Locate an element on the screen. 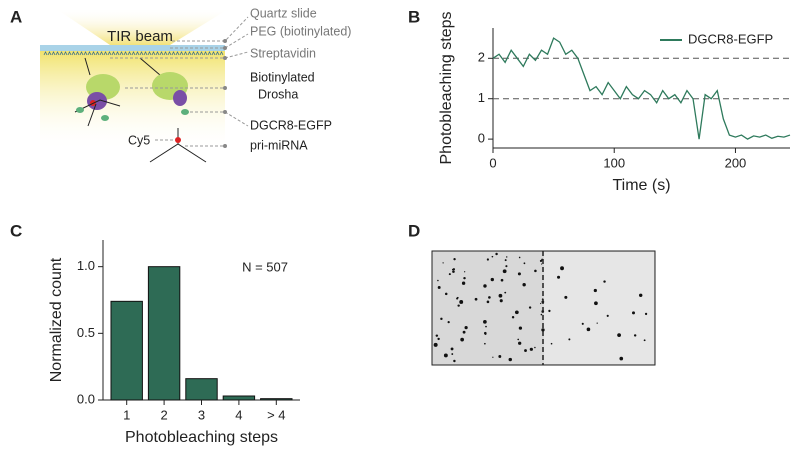 The height and width of the screenshot is (459, 800). y-tick-label: 1 is located at coordinates (481, 97).